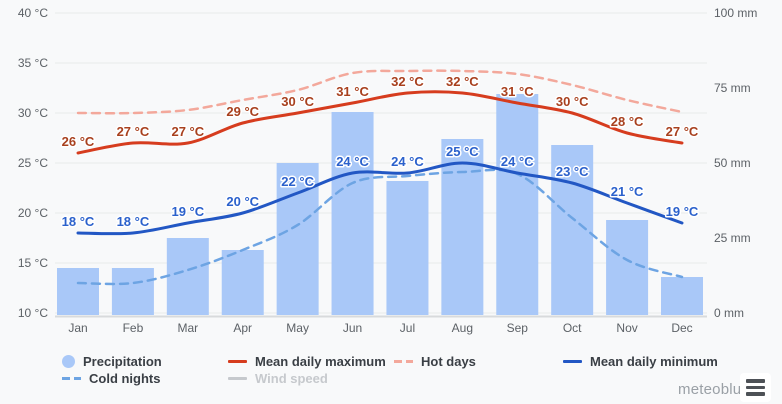  Describe the element at coordinates (380, 122) in the screenshot. I see `mean-daily-maximum-line` at that location.